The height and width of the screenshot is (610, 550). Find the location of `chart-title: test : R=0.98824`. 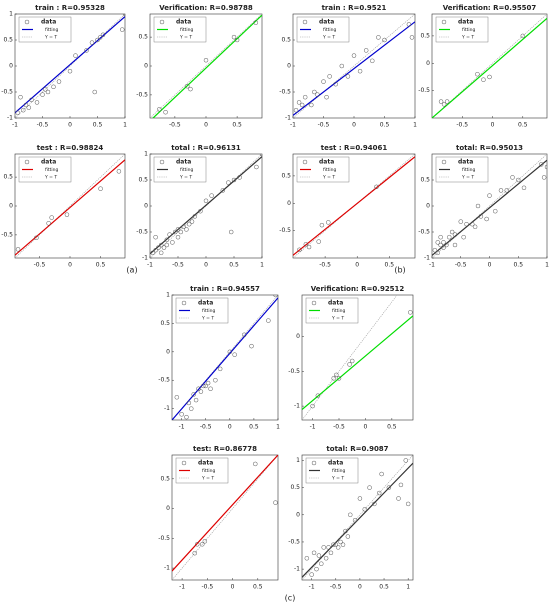

chart-title: test : R=0.98824 is located at coordinates (70, 148).